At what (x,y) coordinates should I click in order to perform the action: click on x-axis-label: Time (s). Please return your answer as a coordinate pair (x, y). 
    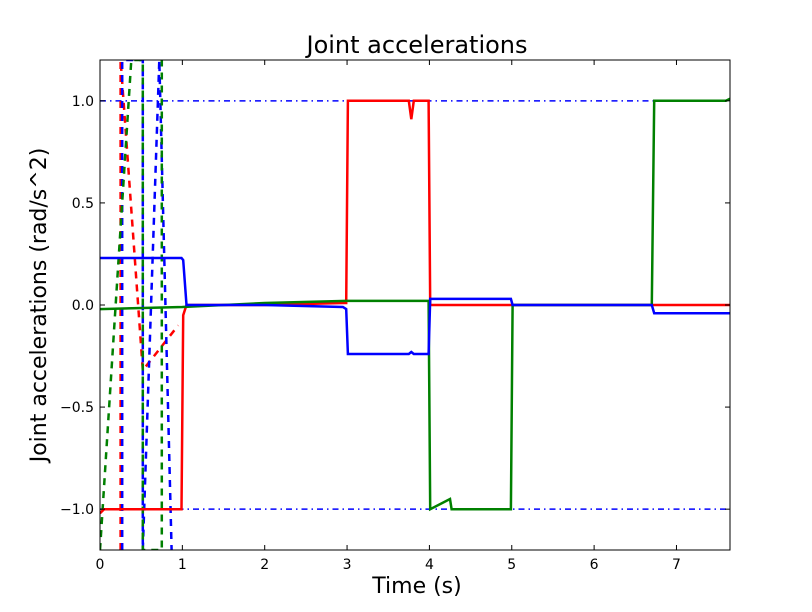
    Looking at the image, I should click on (416, 586).